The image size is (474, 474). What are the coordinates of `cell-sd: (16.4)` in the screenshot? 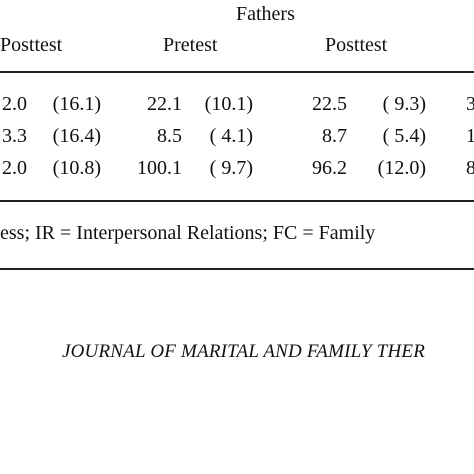 It's located at (76, 136).